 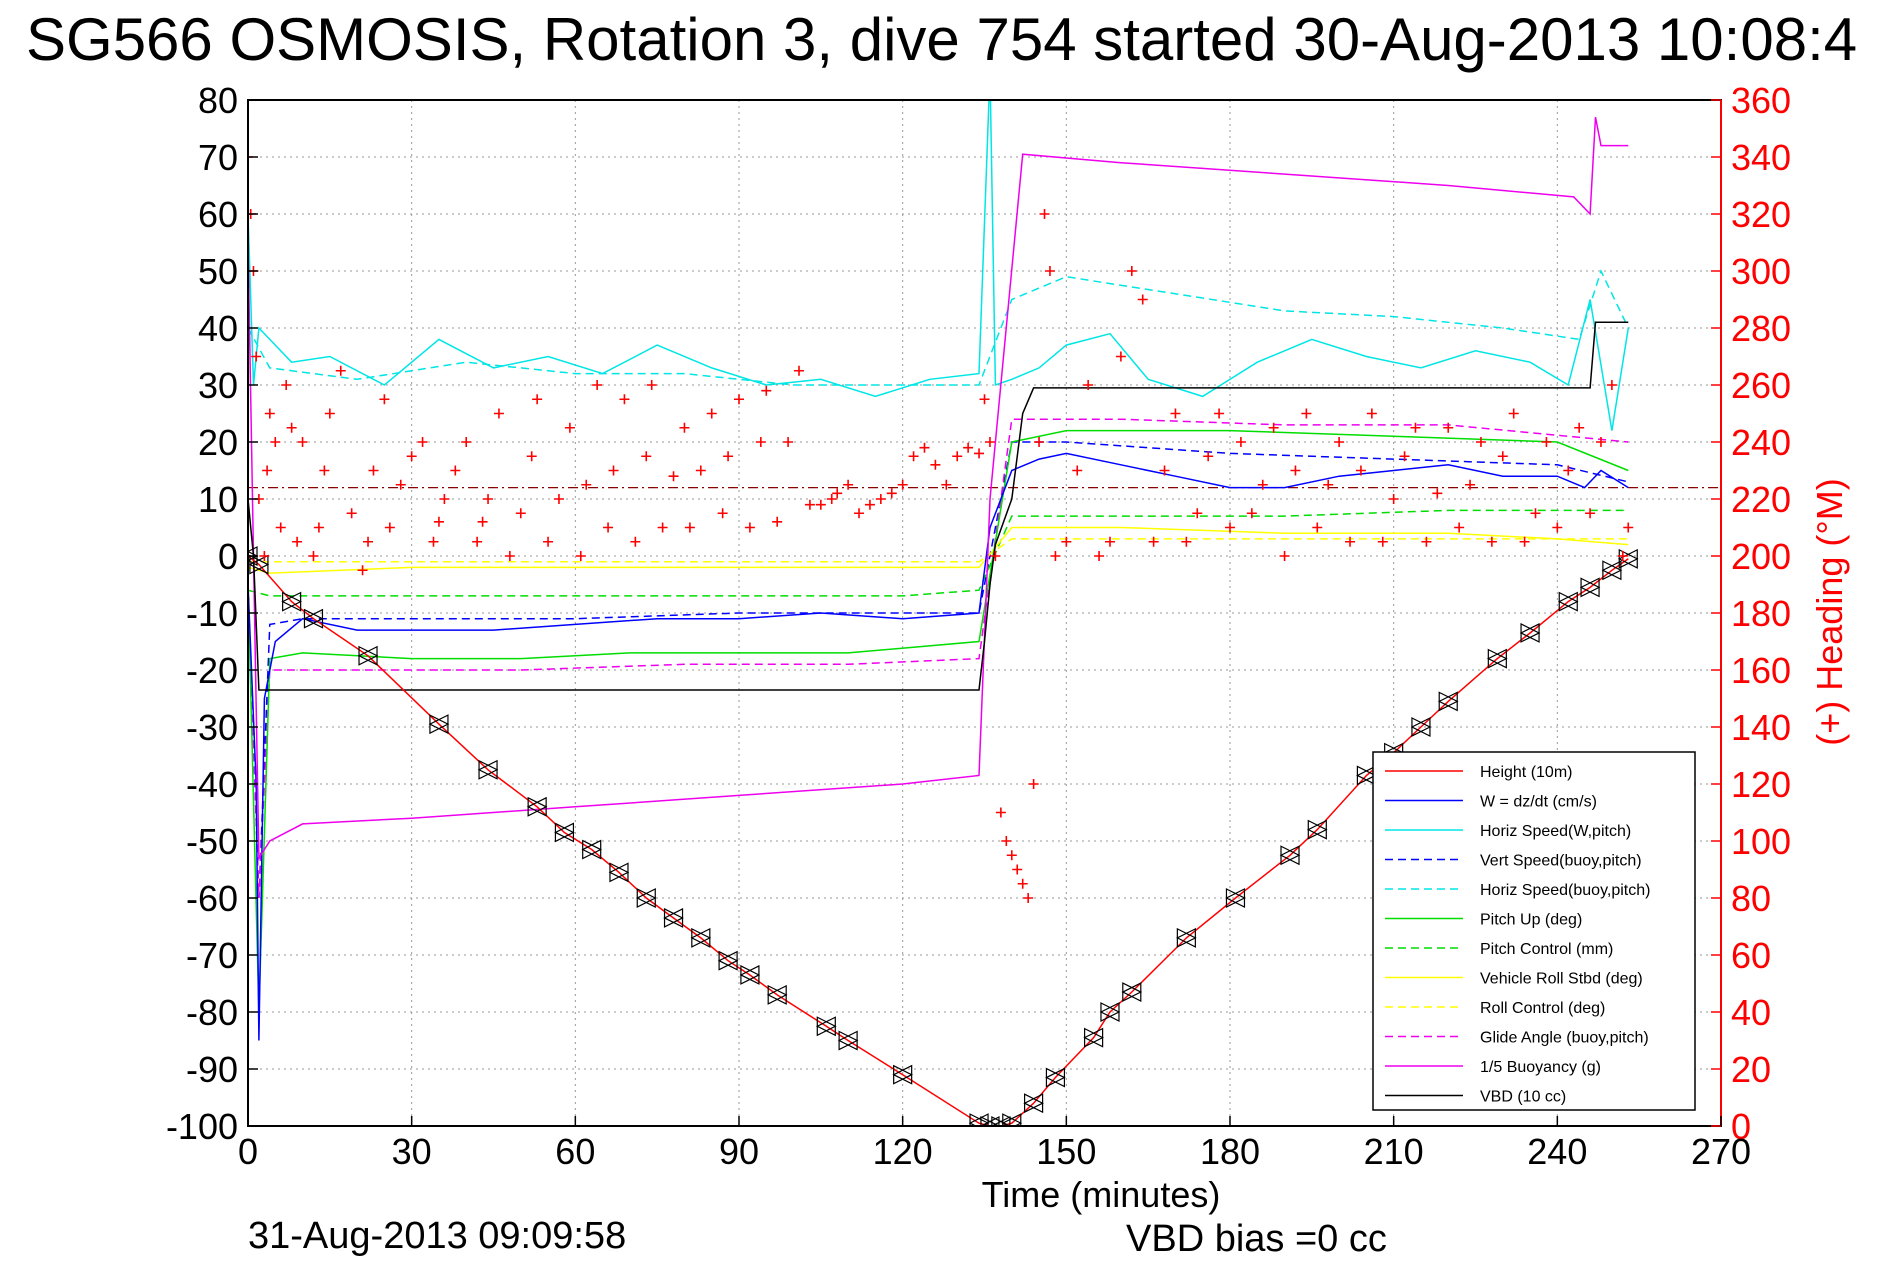 What do you see at coordinates (1564, 1038) in the screenshot?
I see `legend-label-9: Glide Angle (buoy,pitch)` at bounding box center [1564, 1038].